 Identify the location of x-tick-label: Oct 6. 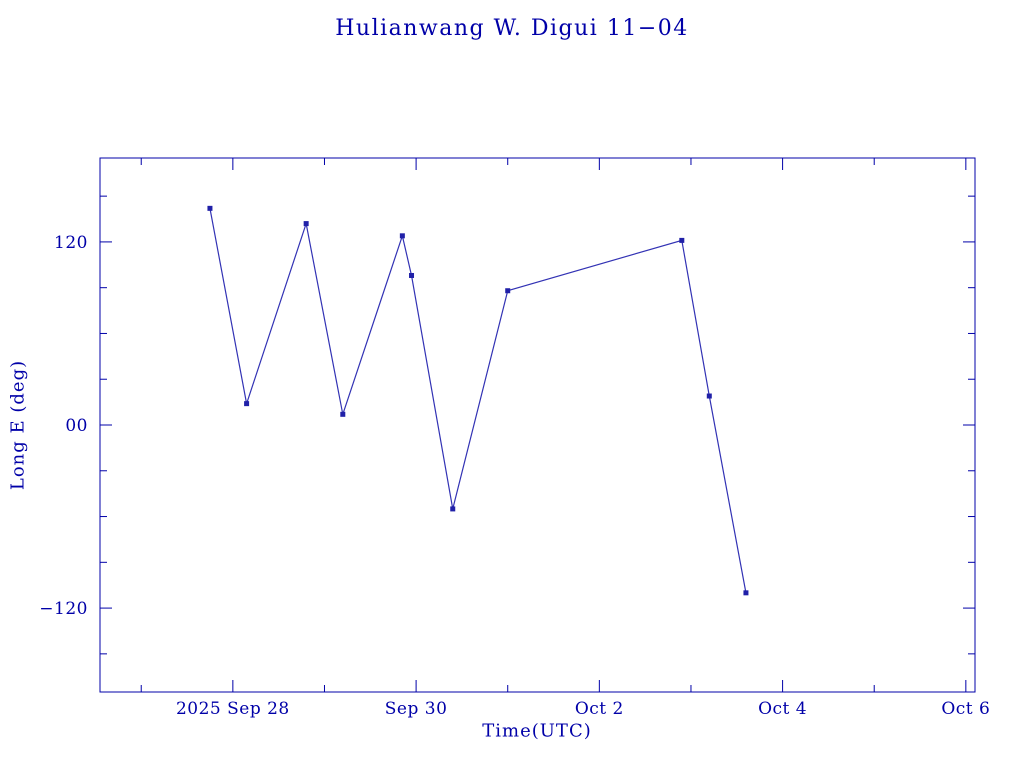
(965, 709).